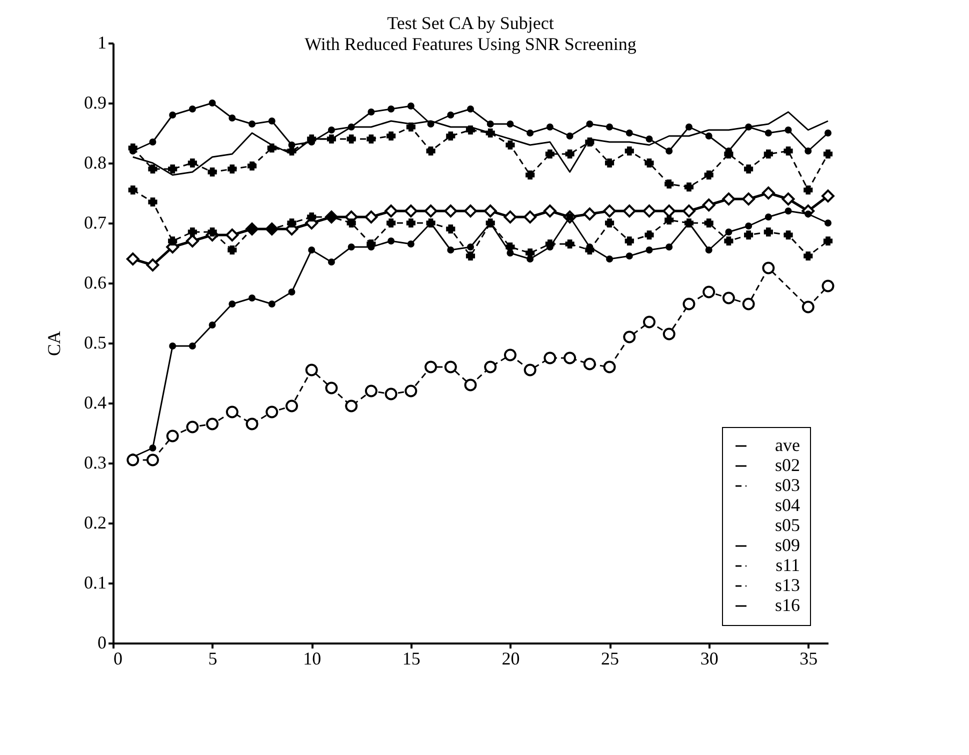 The height and width of the screenshot is (755, 969). I want to click on x-tick-label: 25, so click(610, 658).